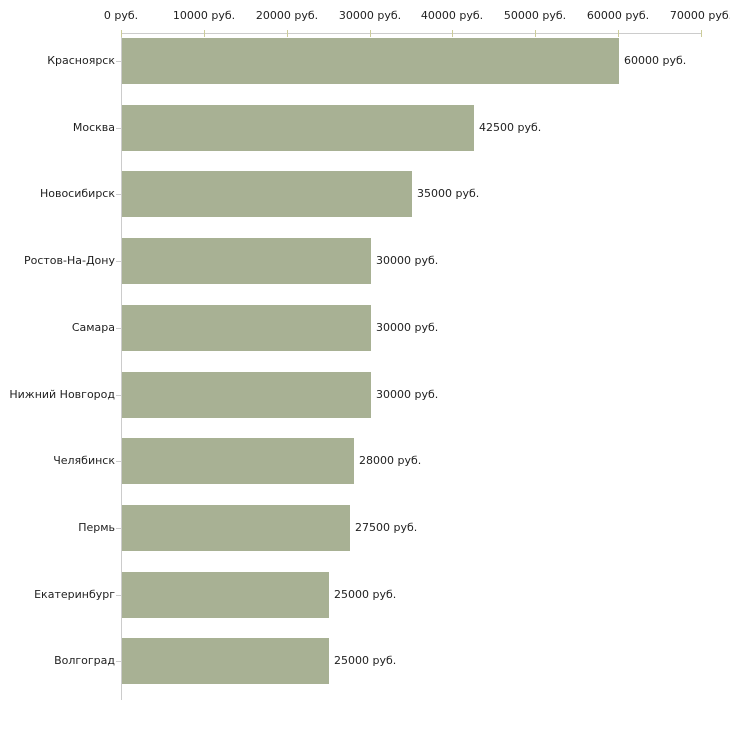 The width and height of the screenshot is (730, 730). Describe the element at coordinates (121, 15) in the screenshot. I see `x-axis-tick-label: 0 руб.` at that location.